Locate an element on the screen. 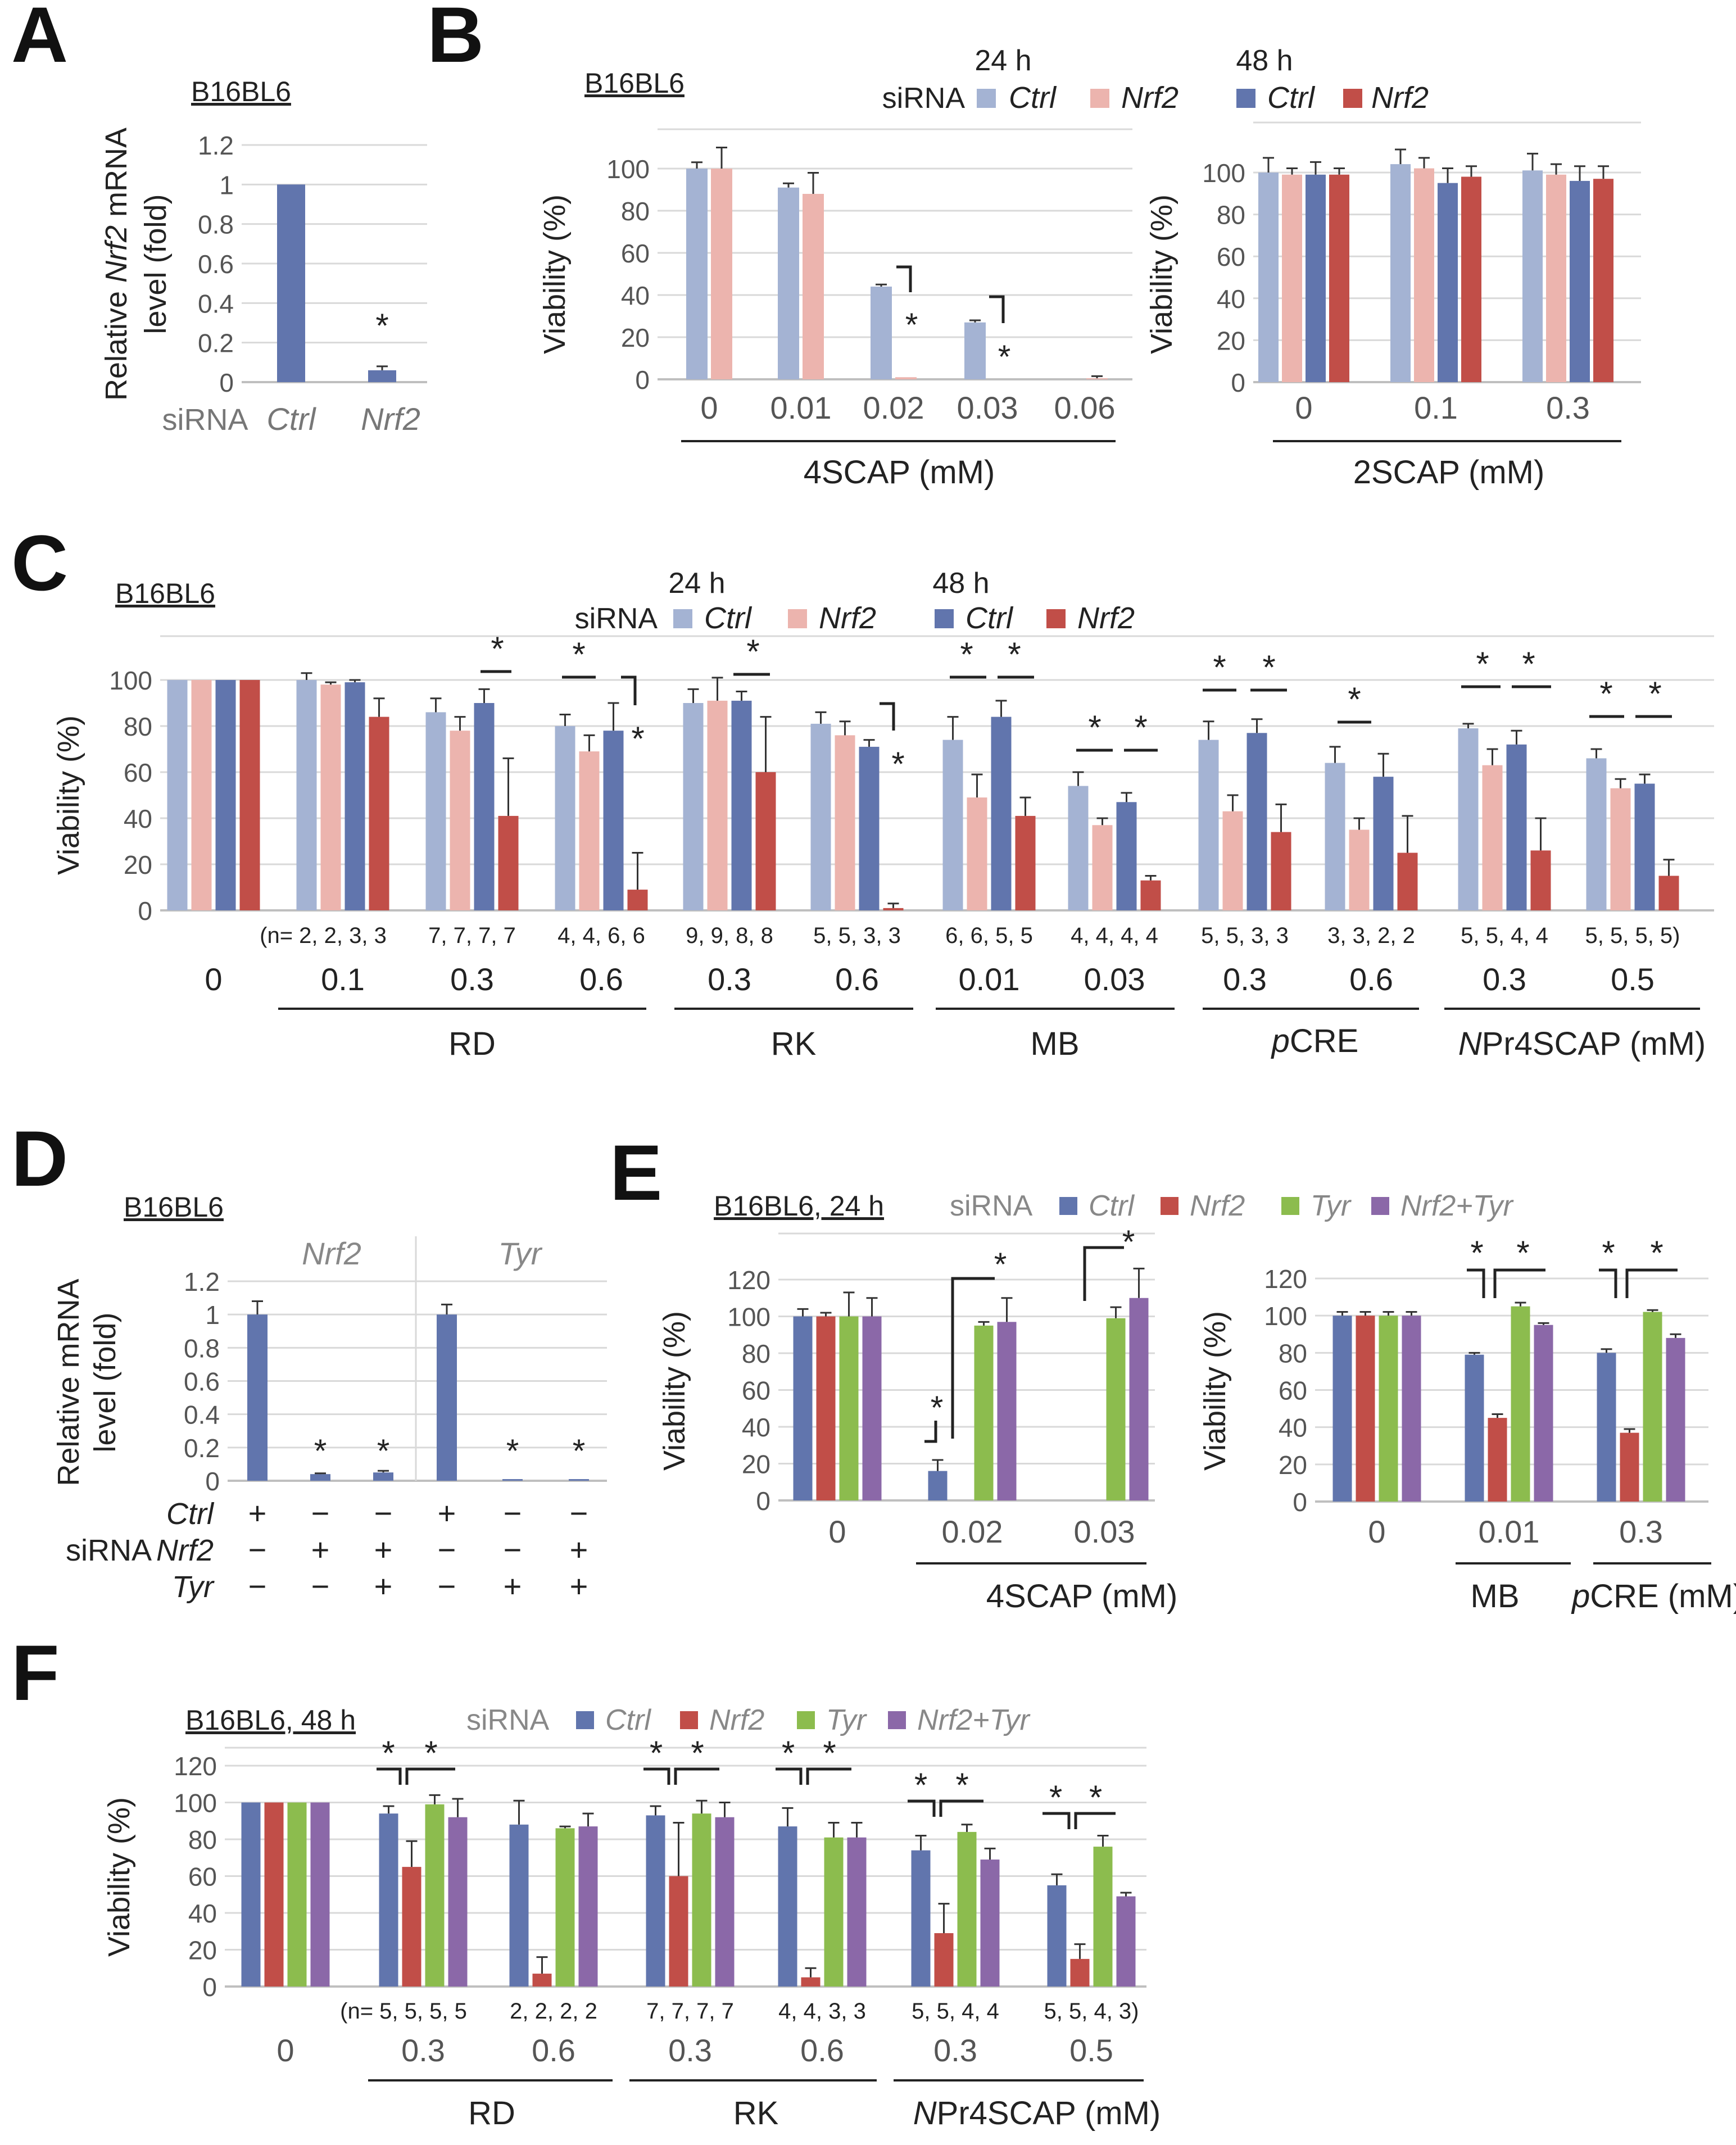 Image resolution: width=1736 pixels, height=2145 pixels. x-tick-label: 0.01 is located at coordinates (801, 407).